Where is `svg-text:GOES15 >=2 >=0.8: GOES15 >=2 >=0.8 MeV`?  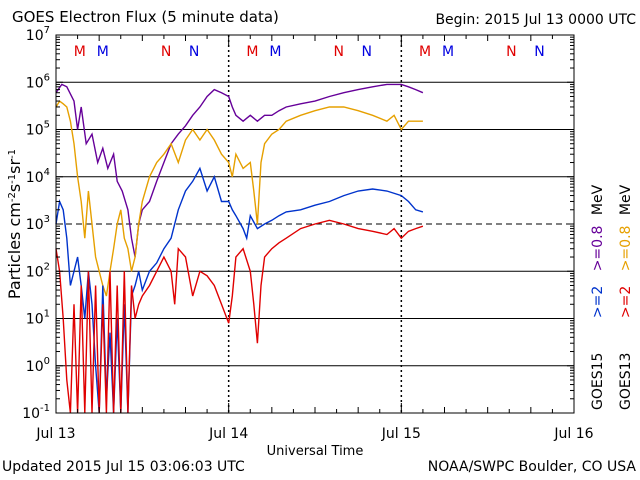
svg-text:GOES15 >=2 >=0.8: GOES15 >=2 >=0.8 MeV is located at coordinates (598, 297).